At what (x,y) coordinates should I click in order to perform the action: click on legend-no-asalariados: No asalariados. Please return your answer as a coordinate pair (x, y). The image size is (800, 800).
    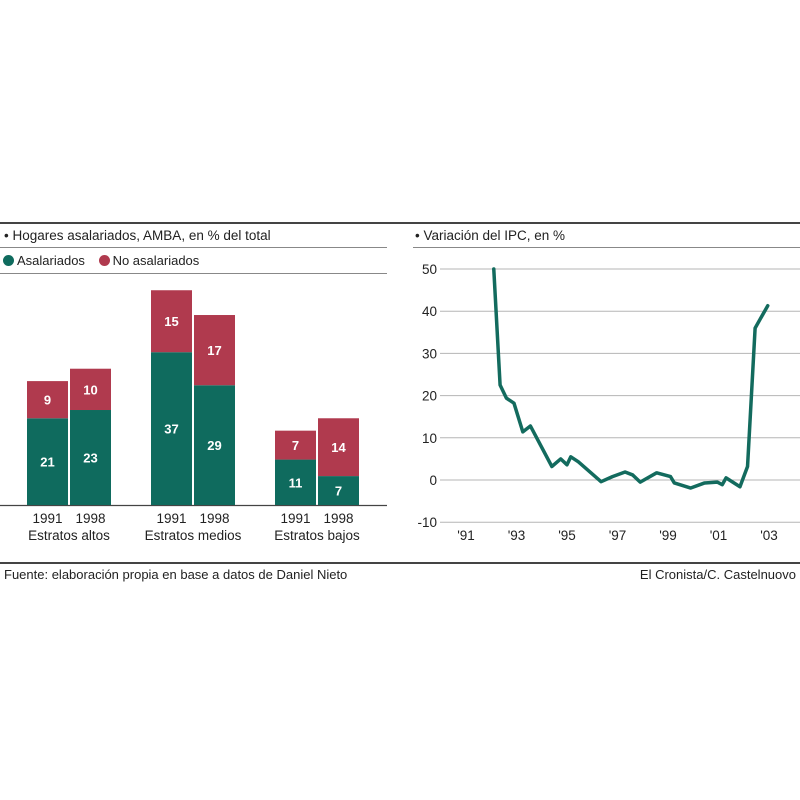
    Looking at the image, I should click on (149, 260).